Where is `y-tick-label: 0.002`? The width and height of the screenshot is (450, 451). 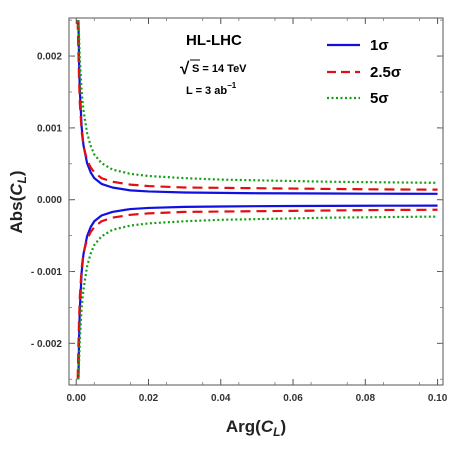
y-tick-label: 0.002 is located at coordinates (49, 57).